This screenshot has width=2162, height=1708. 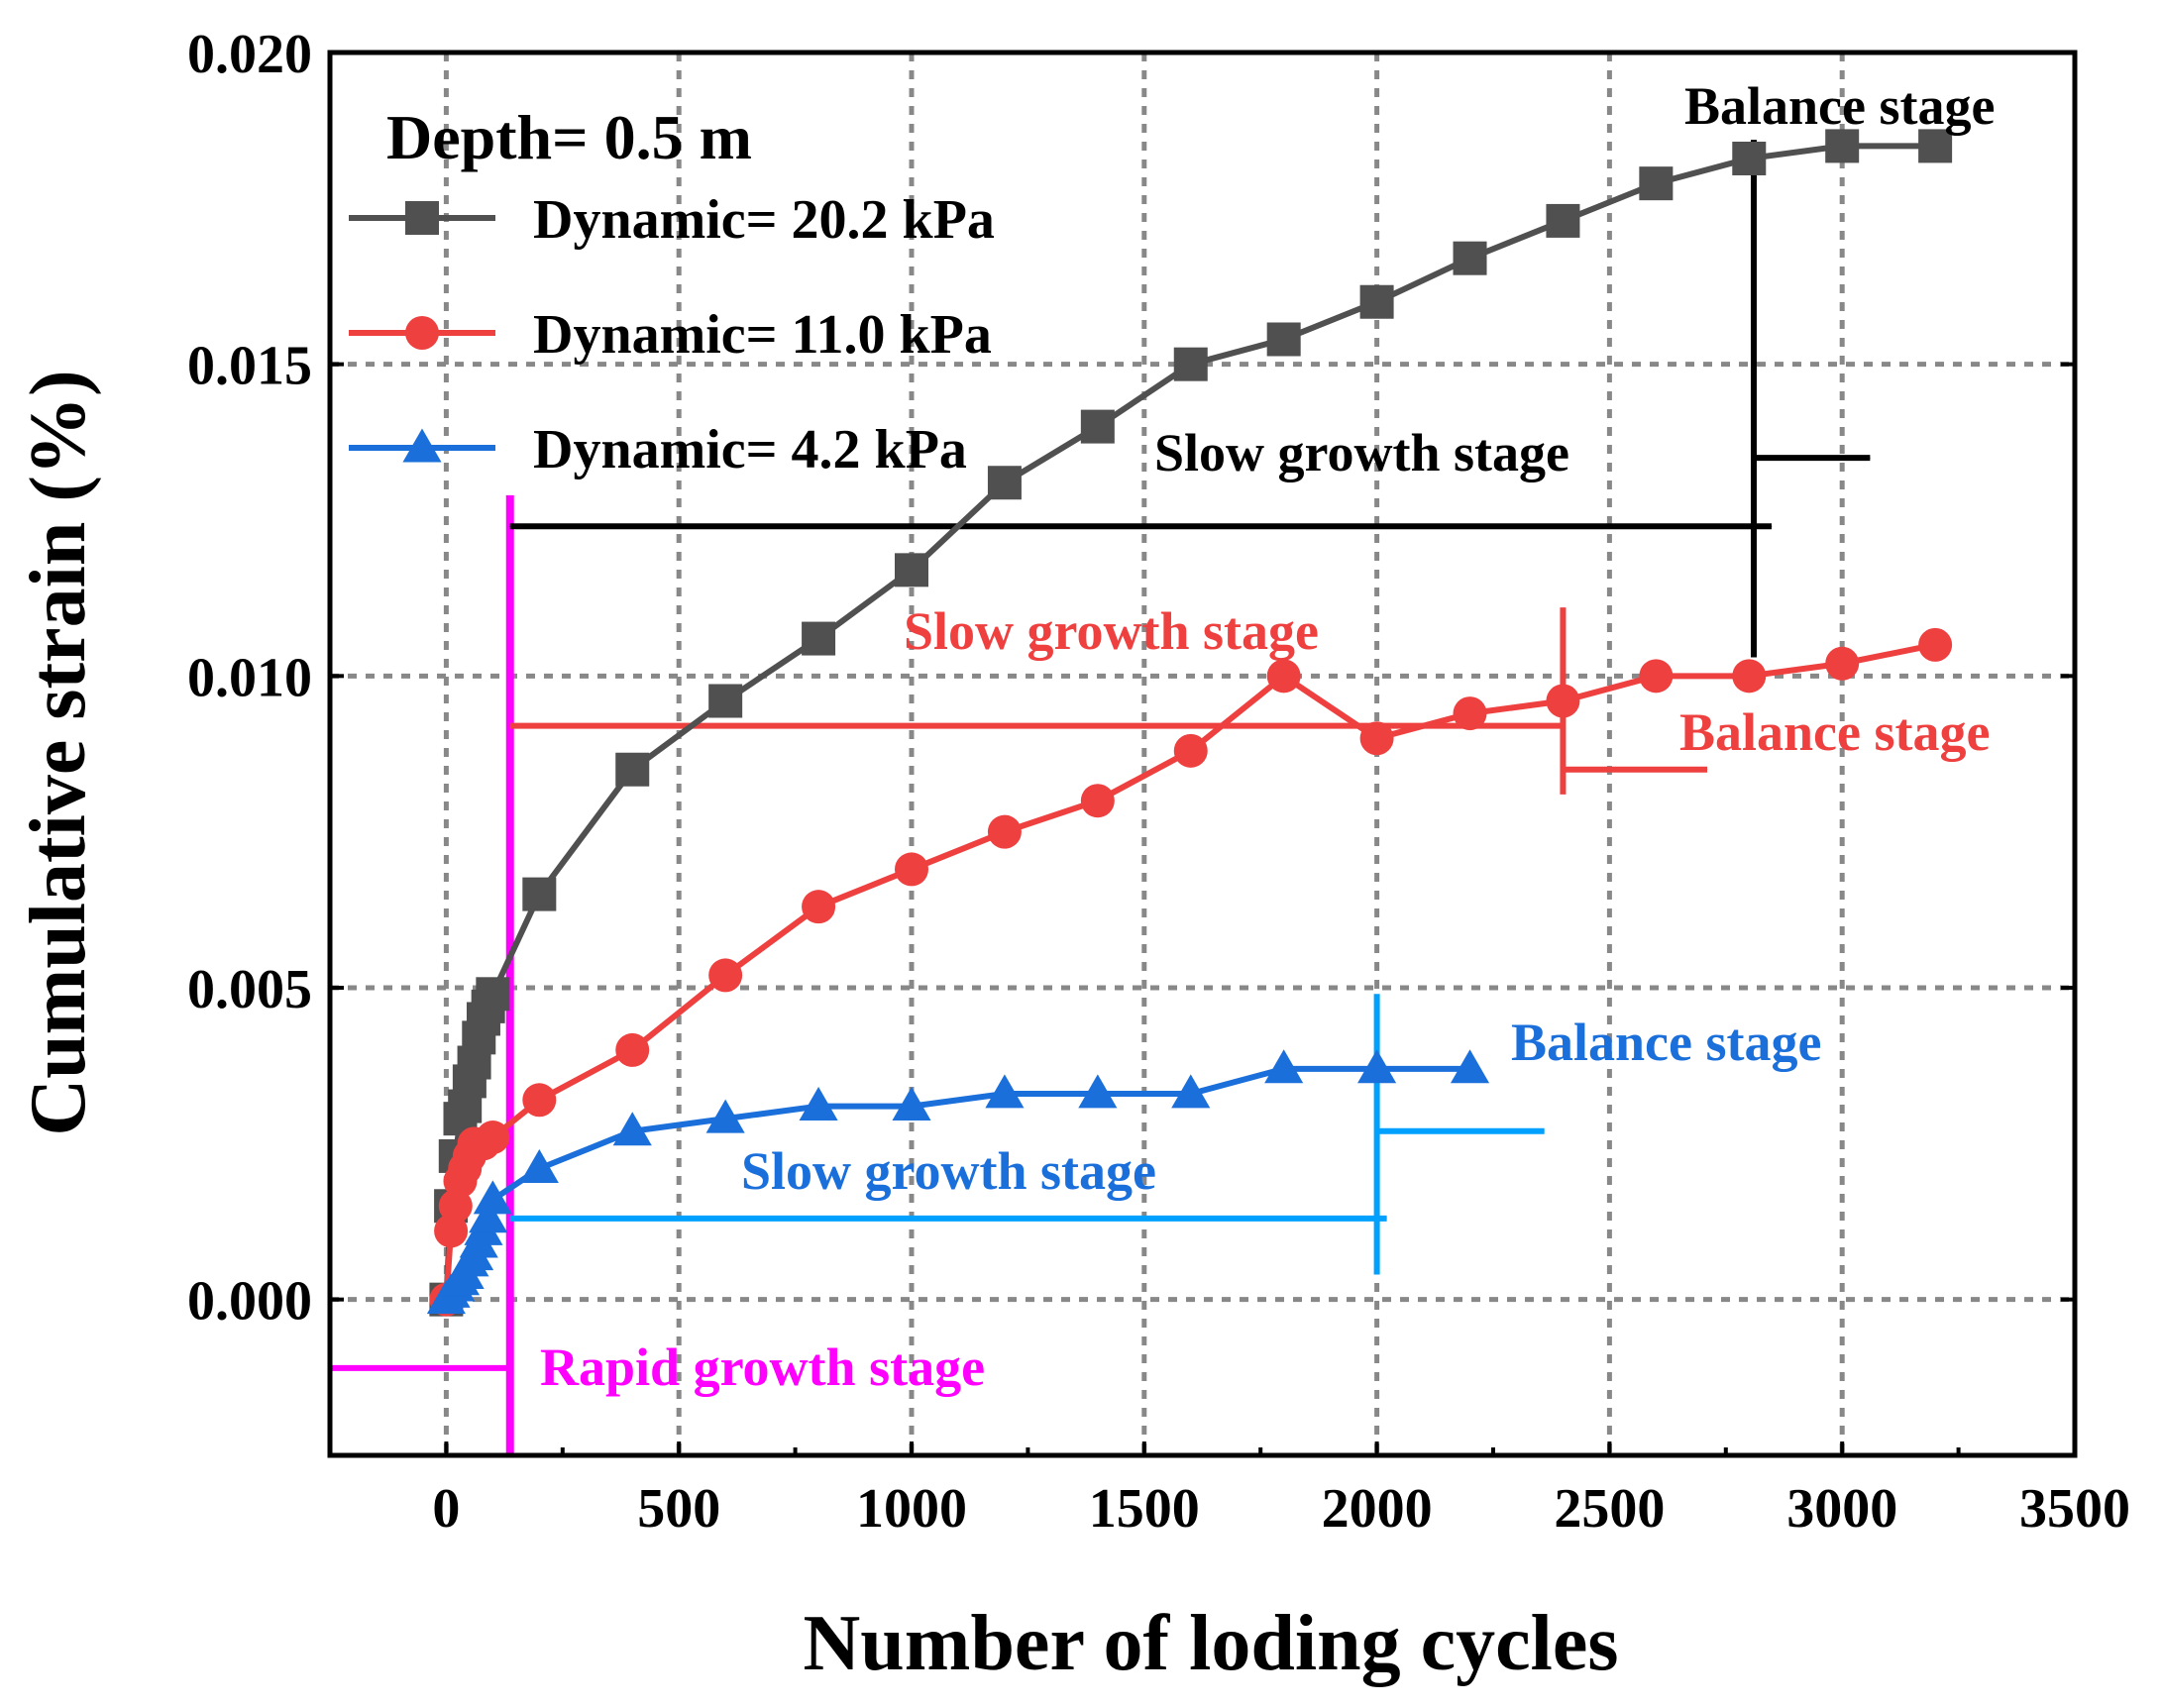 What do you see at coordinates (1144, 1509) in the screenshot?
I see `x-tick-label: 1500` at bounding box center [1144, 1509].